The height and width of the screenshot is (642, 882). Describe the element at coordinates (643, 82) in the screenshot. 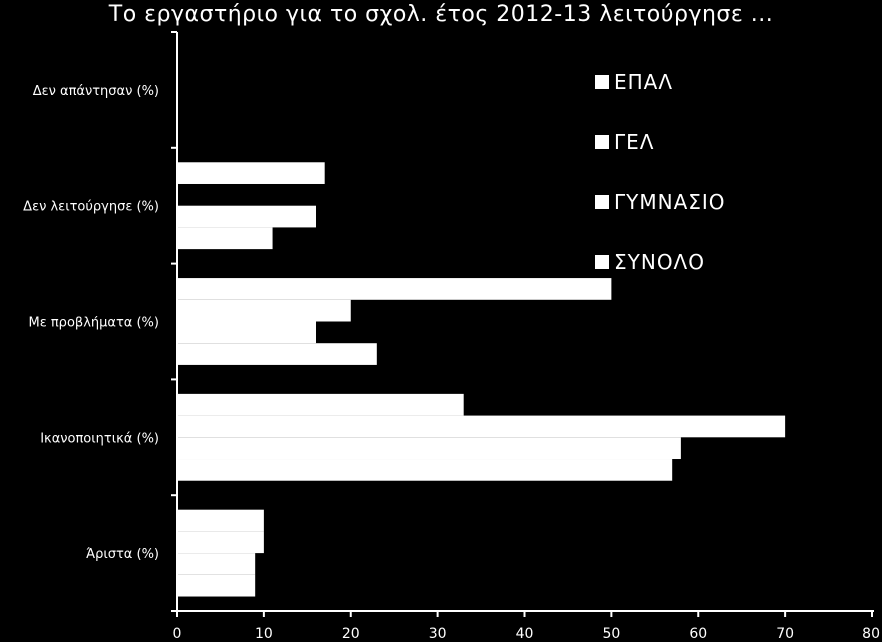

I see `legend-label: ΕΠΑΛ` at that location.